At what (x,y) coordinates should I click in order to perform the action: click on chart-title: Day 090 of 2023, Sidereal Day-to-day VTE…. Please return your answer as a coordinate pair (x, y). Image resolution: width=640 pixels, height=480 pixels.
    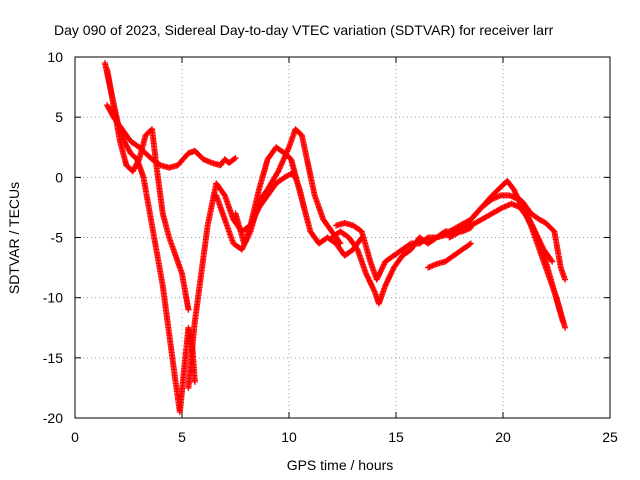
    Looking at the image, I should click on (304, 30).